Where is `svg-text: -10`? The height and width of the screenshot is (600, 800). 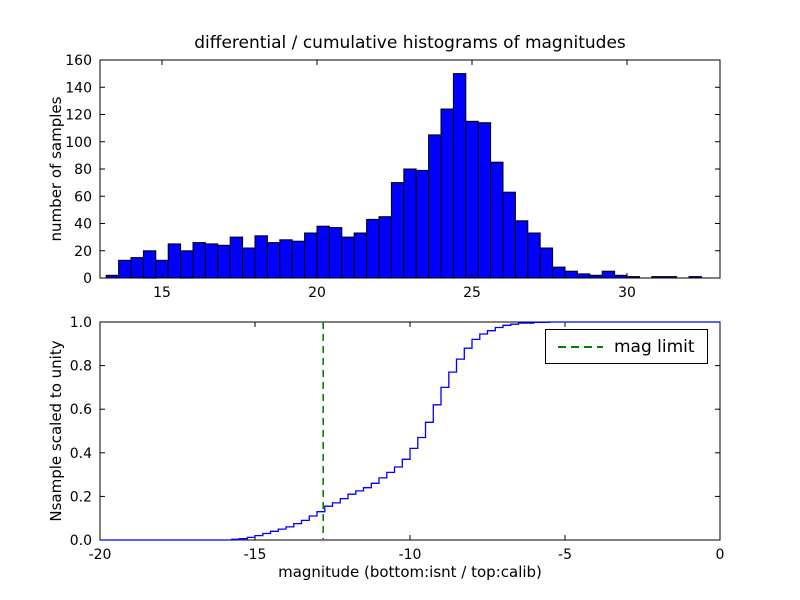 svg-text: -10 is located at coordinates (410, 555).